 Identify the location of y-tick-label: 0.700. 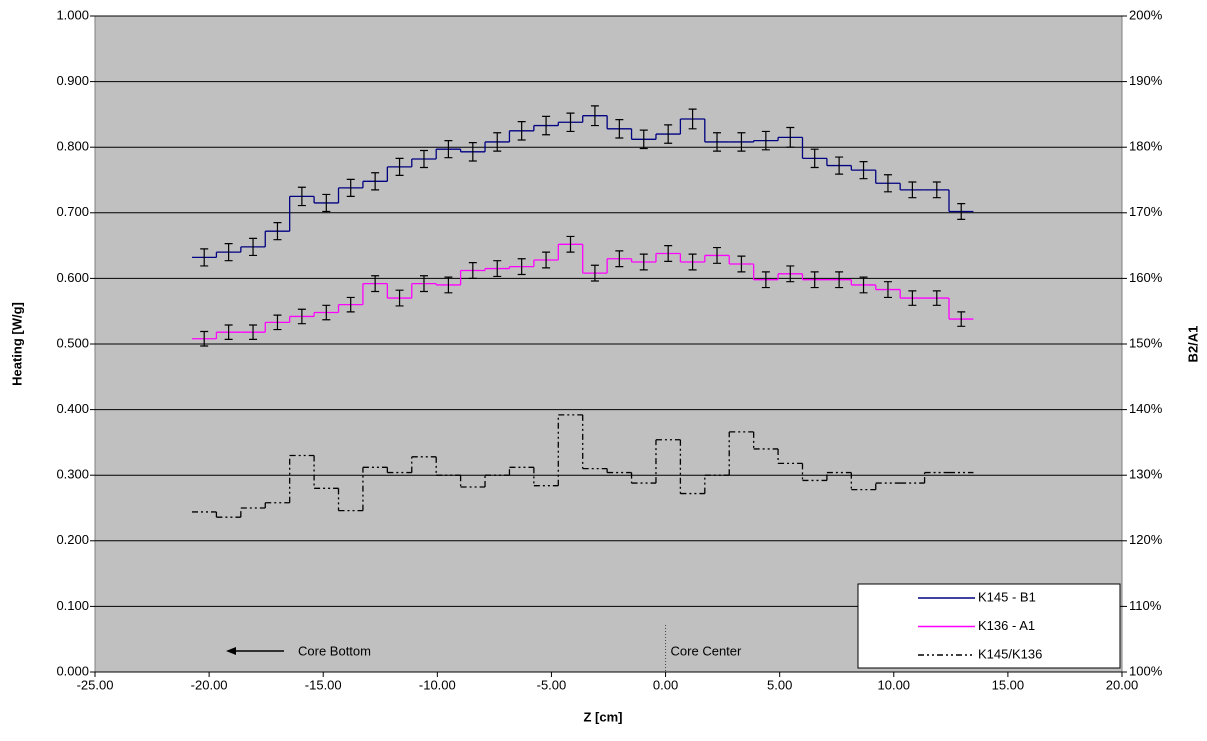
(72, 211).